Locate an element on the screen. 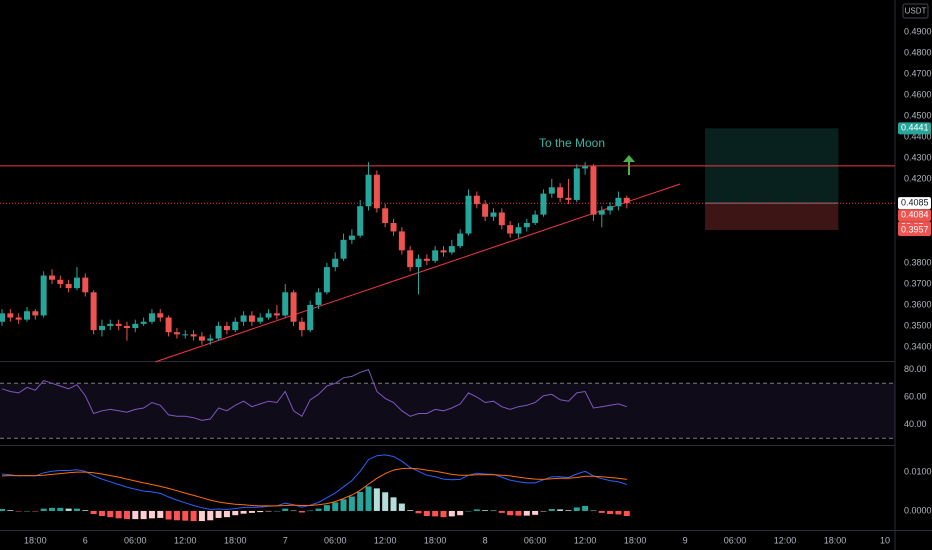 This screenshot has width=932, height=550. x-tick-label: 9 is located at coordinates (685, 540).